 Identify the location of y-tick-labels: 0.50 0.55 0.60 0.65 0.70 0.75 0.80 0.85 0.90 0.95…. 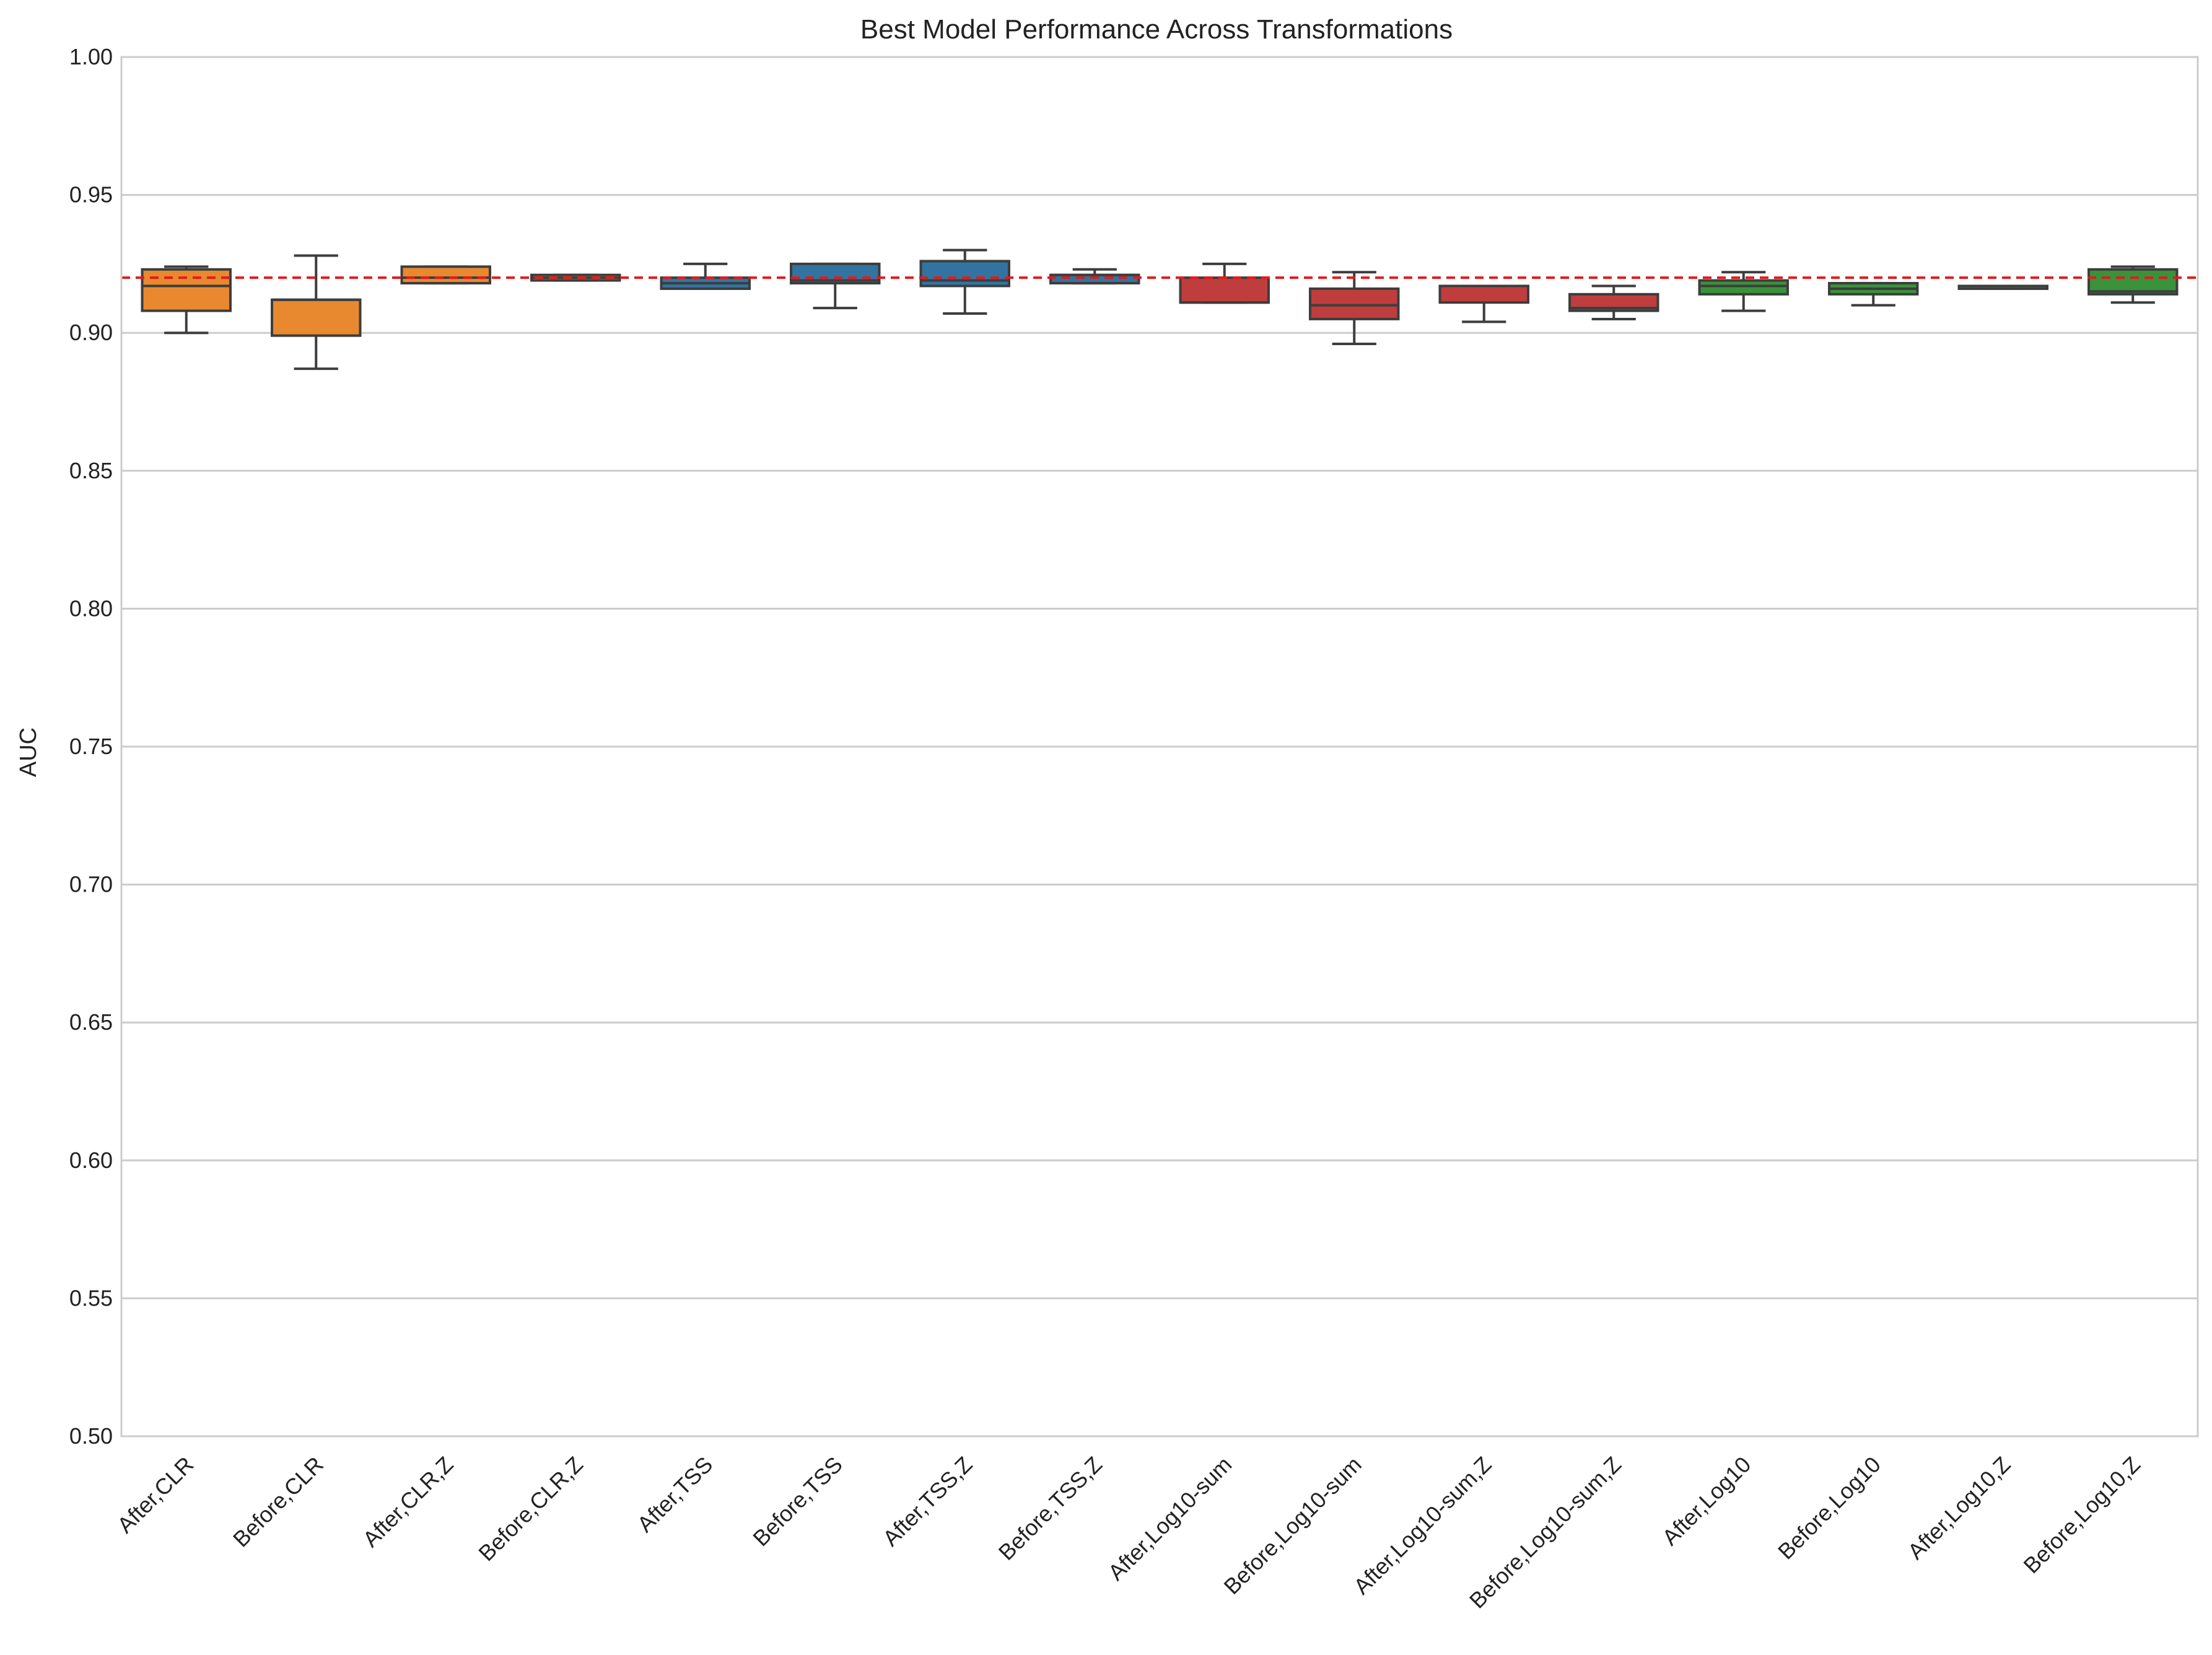
(91, 746).